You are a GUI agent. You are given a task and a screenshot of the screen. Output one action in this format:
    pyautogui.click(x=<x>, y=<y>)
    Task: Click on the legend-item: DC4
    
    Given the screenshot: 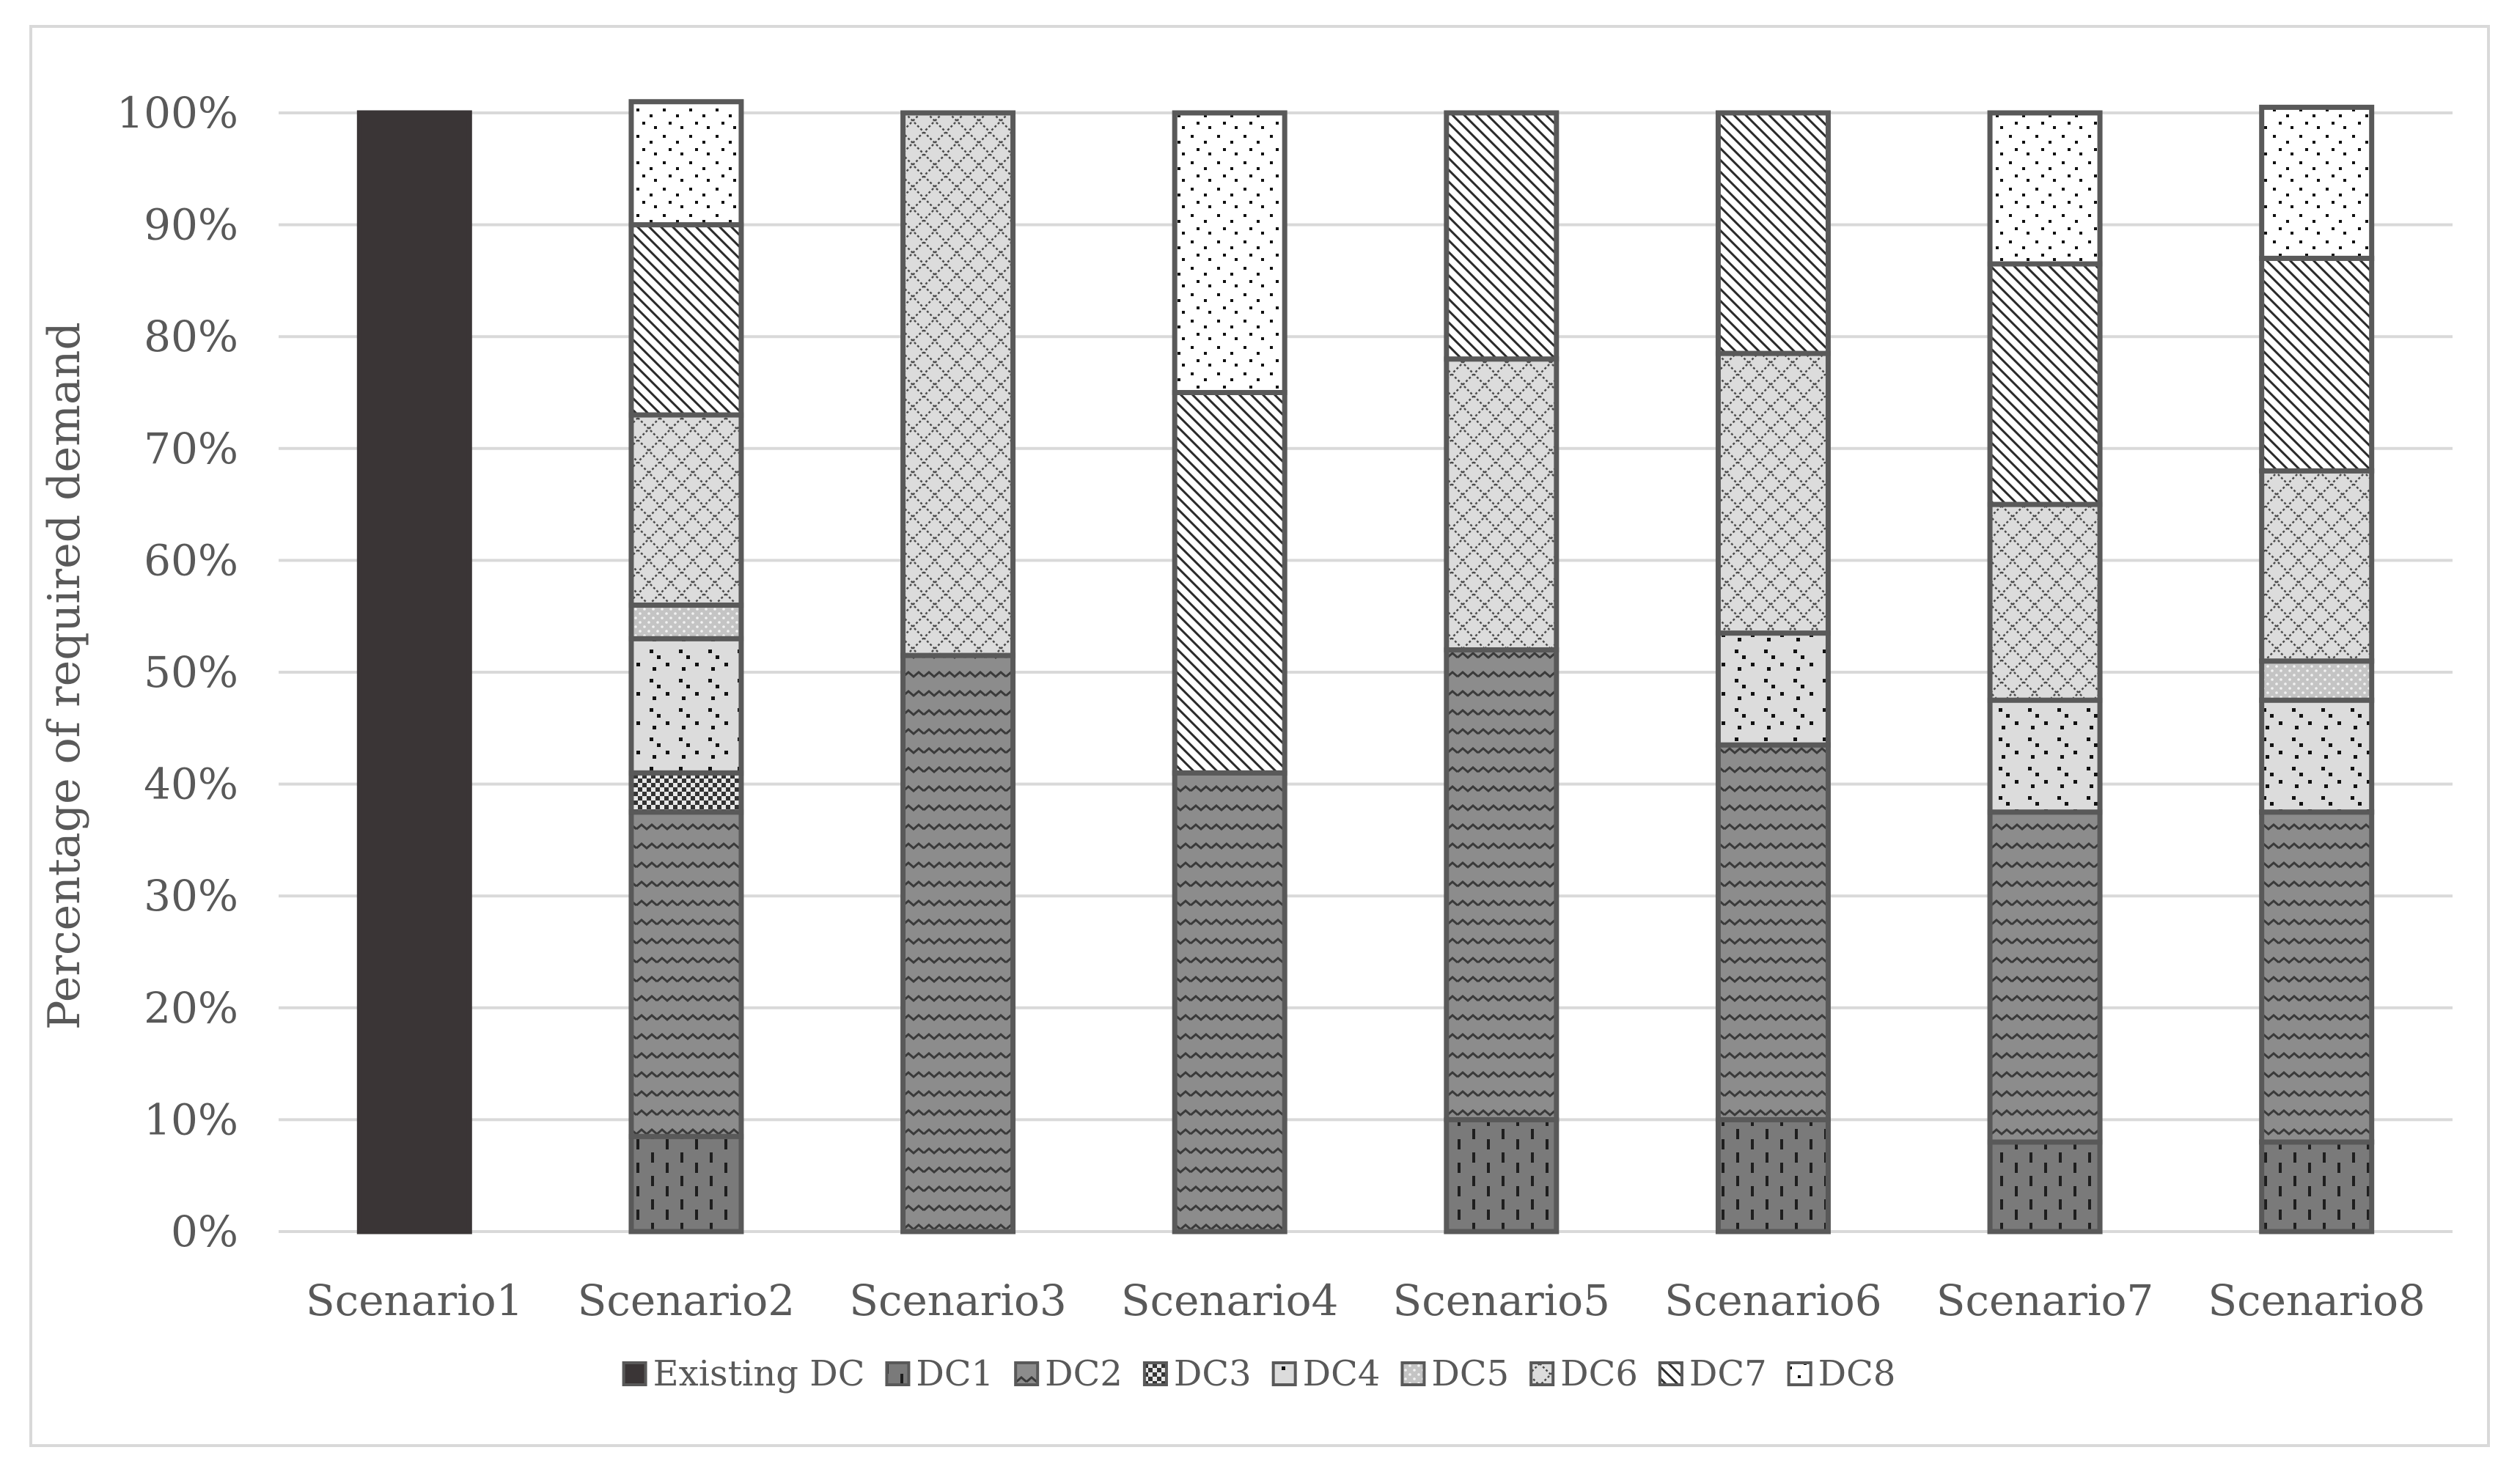 What is the action you would take?
    pyautogui.click(x=1326, y=1373)
    